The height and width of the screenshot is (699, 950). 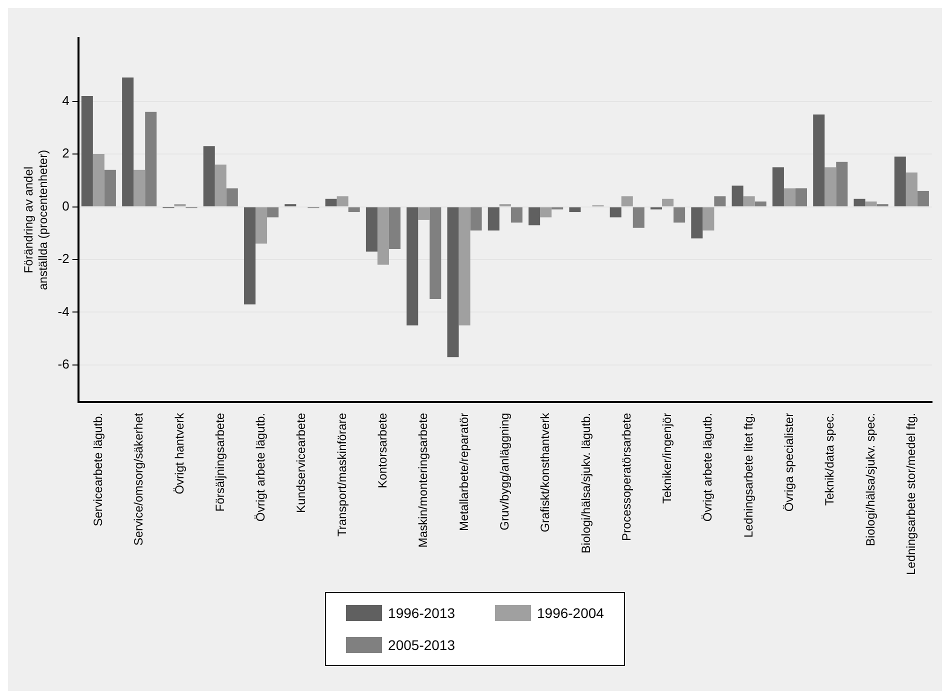 What do you see at coordinates (219, 462) in the screenshot?
I see `x-tick-label: Försäljningsarbete` at bounding box center [219, 462].